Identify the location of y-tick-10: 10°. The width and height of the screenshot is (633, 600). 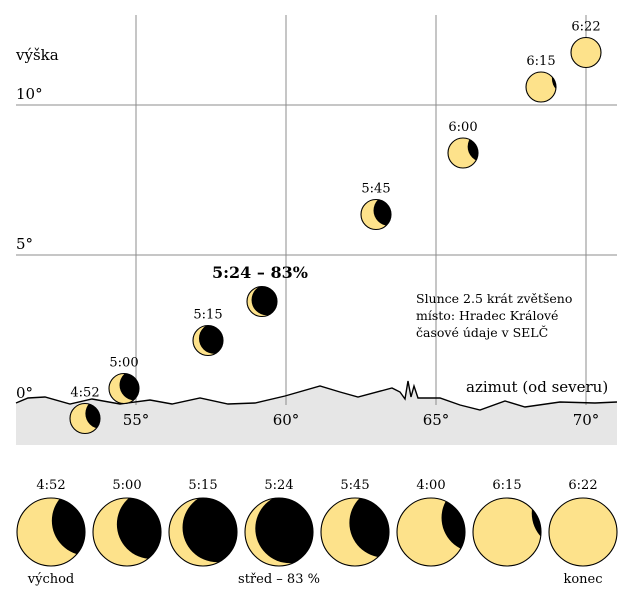
(29, 94).